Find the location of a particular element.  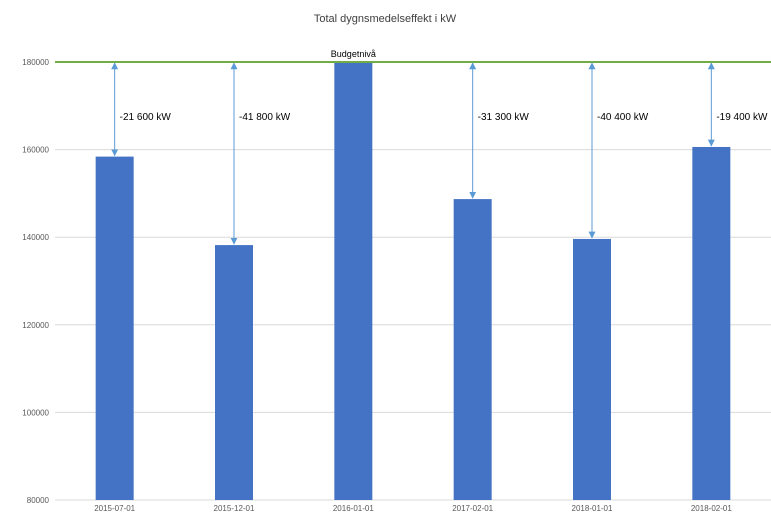

y-tick-label: 180000 is located at coordinates (35, 62).